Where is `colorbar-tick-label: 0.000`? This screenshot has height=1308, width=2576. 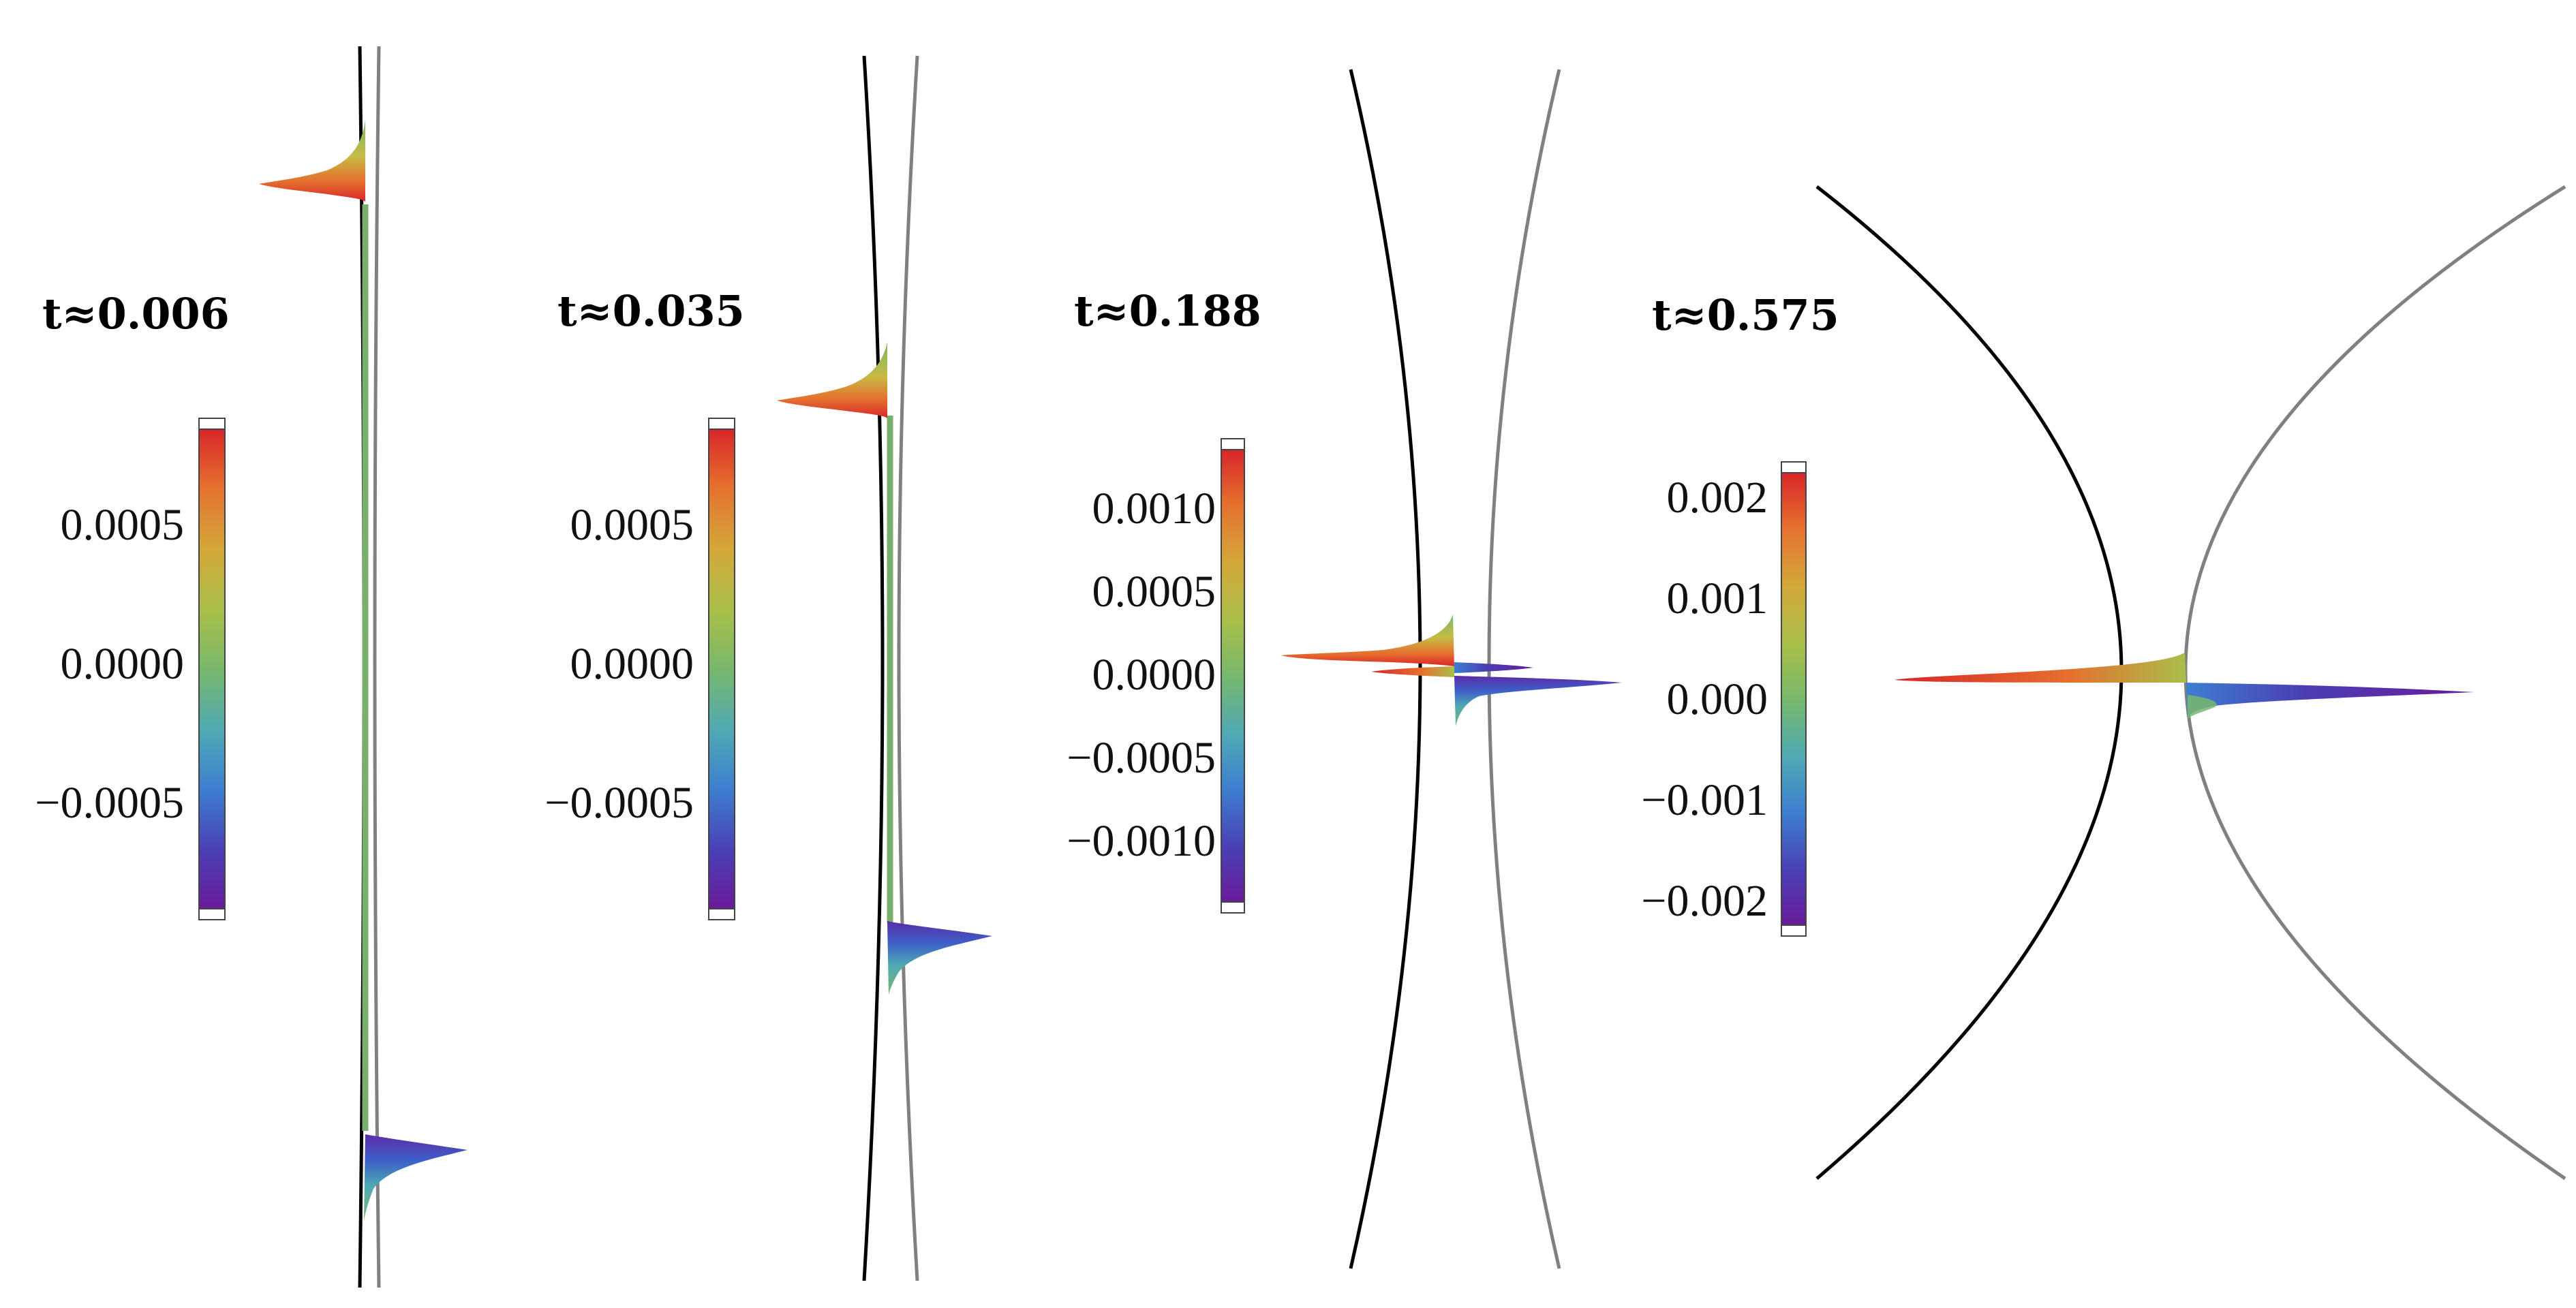
colorbar-tick-label: 0.000 is located at coordinates (1717, 699).